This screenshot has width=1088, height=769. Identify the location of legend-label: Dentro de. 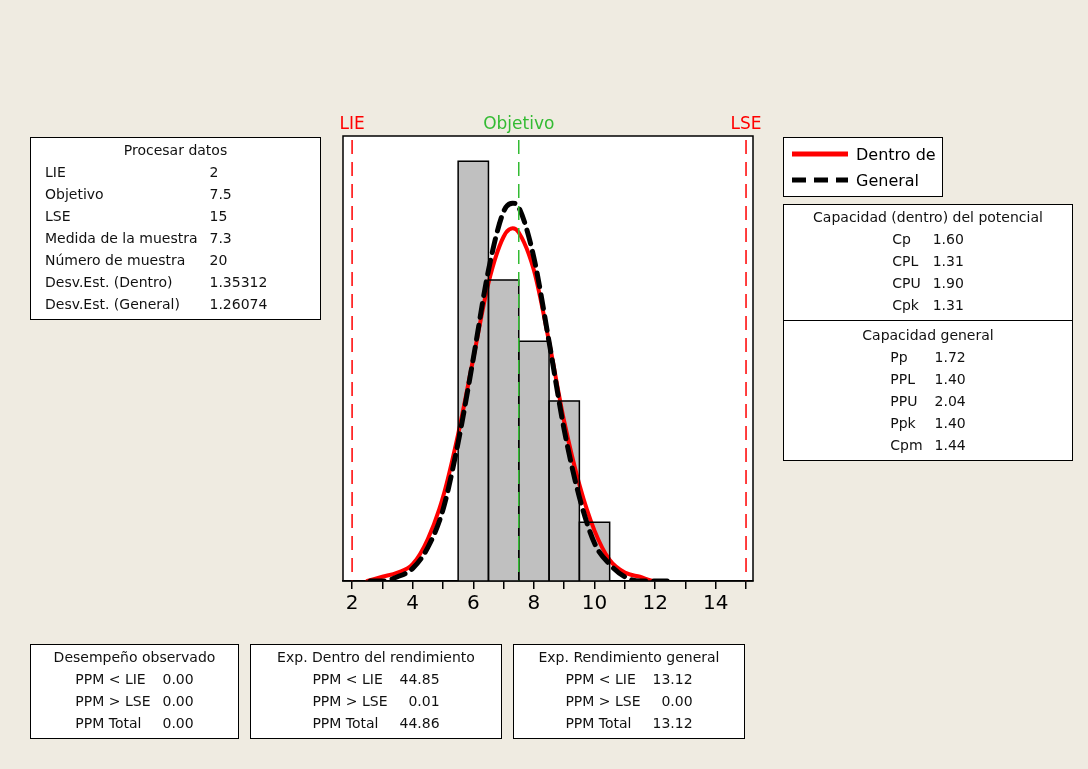
(896, 154).